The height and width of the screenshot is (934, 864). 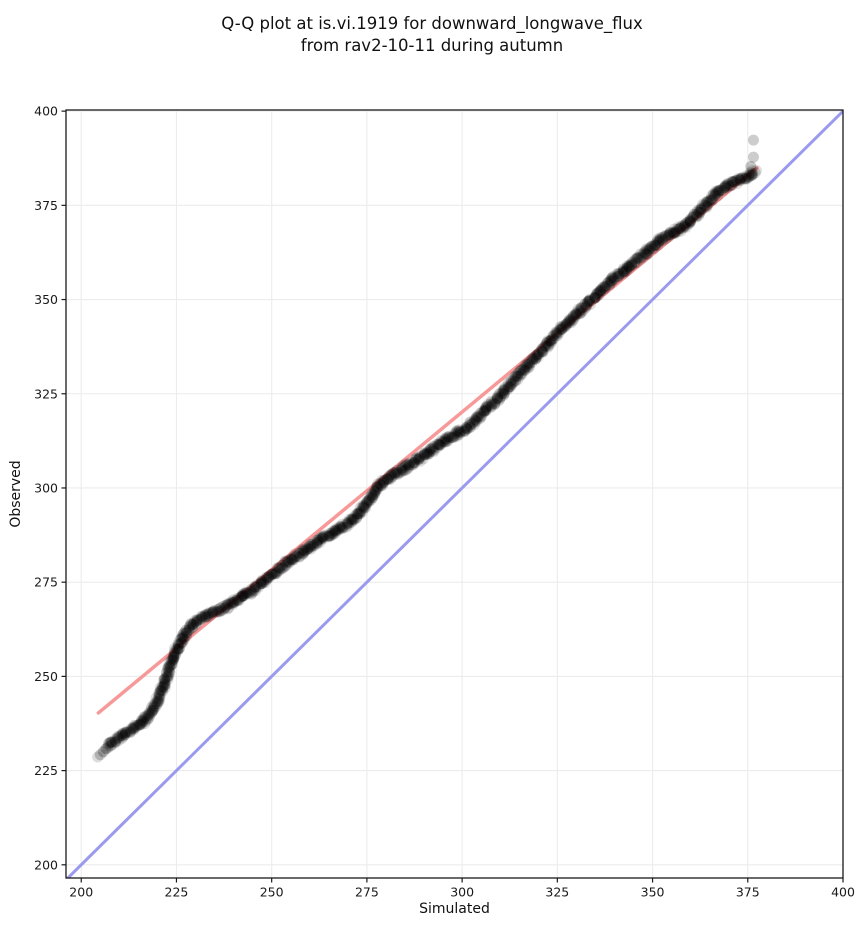 I want to click on y-tick-label: 350, so click(x=46, y=299).